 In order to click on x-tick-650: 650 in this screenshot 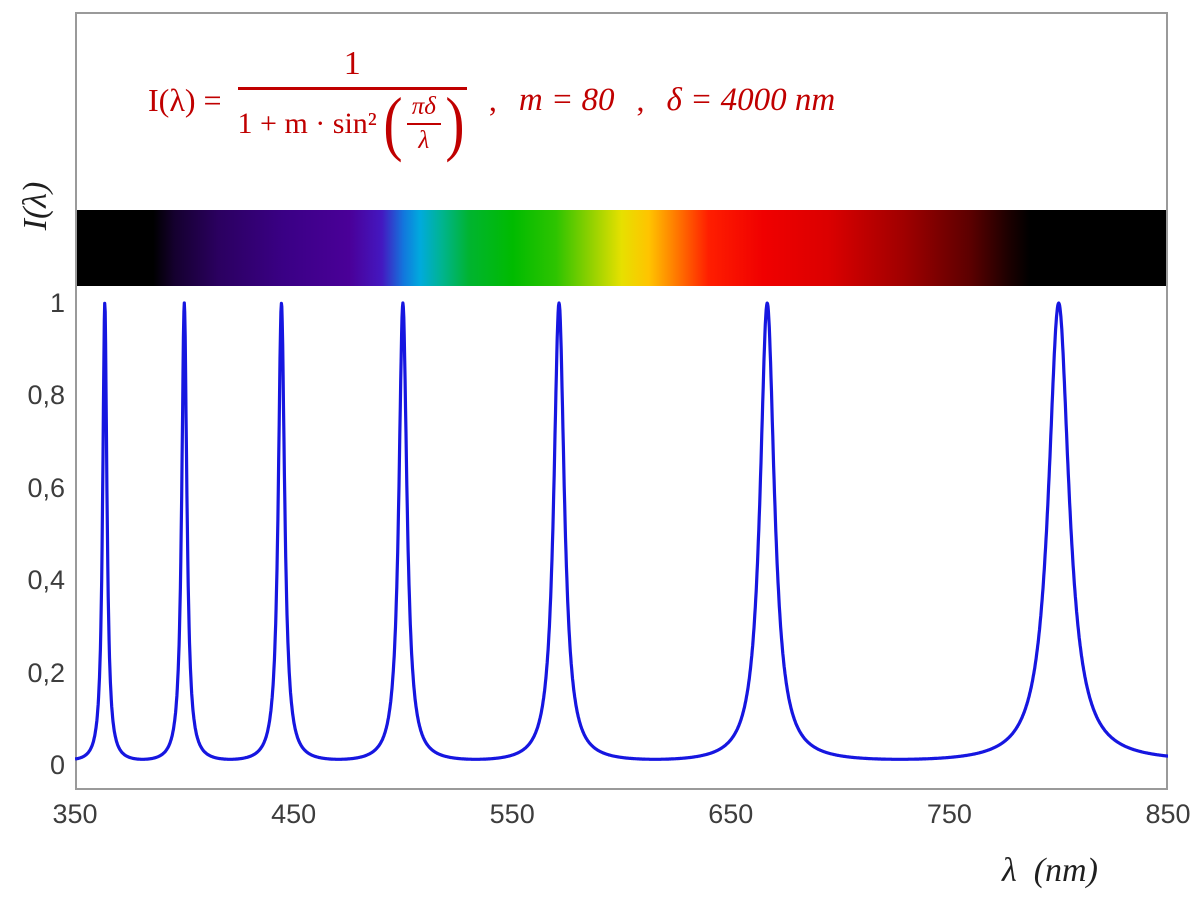, I will do `click(731, 814)`.